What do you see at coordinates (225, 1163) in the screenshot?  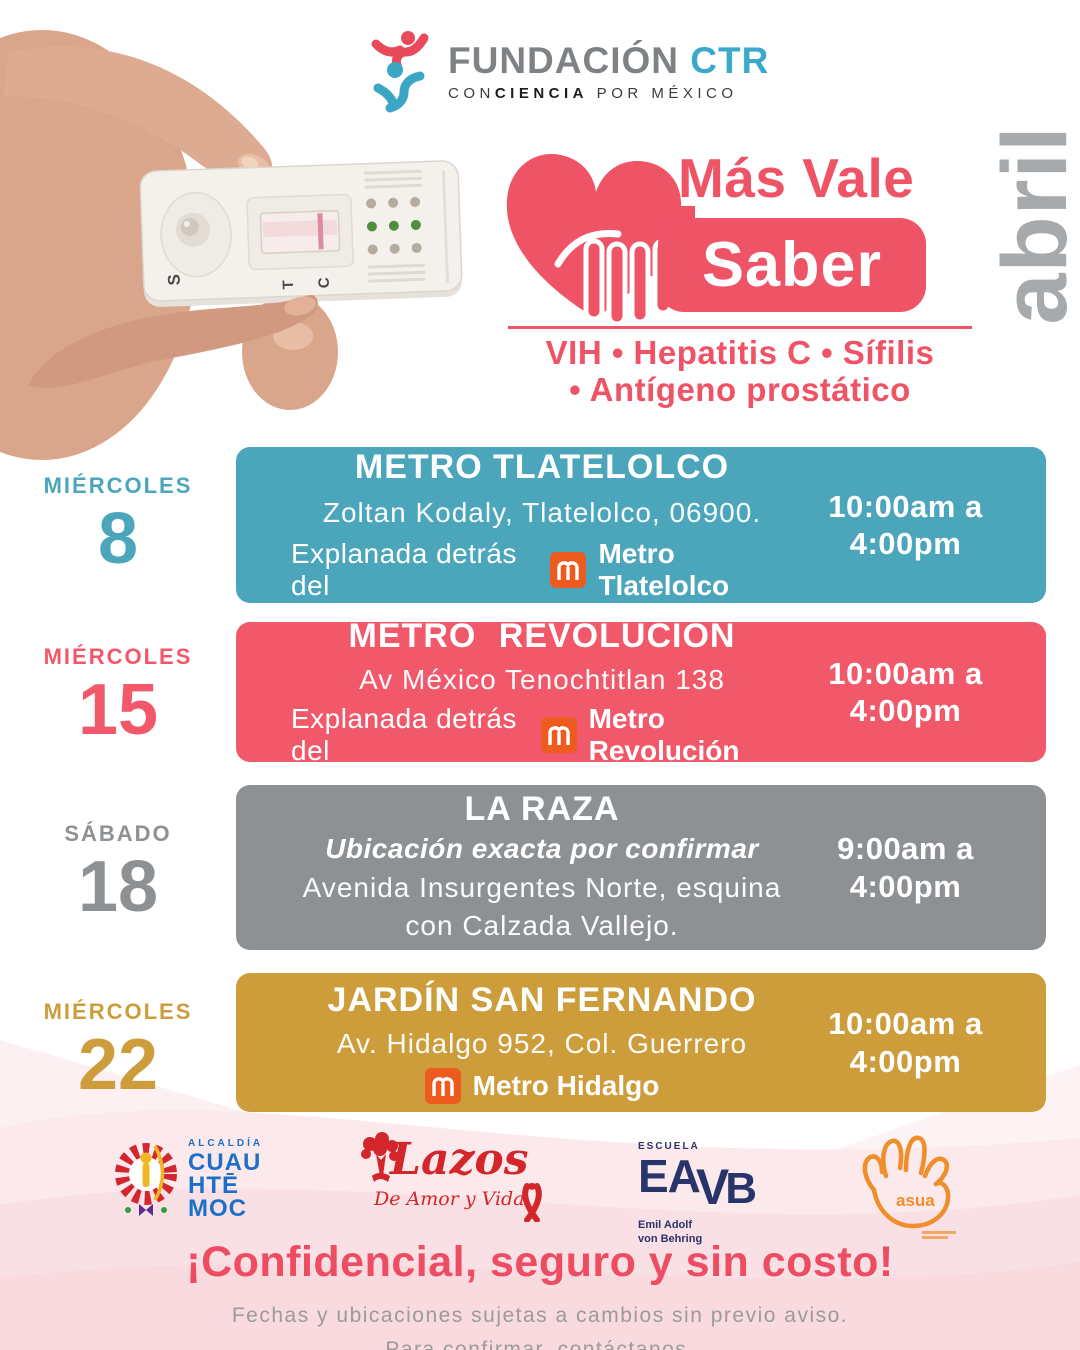 I see `cuauhtemoc-line1: CUAU` at bounding box center [225, 1163].